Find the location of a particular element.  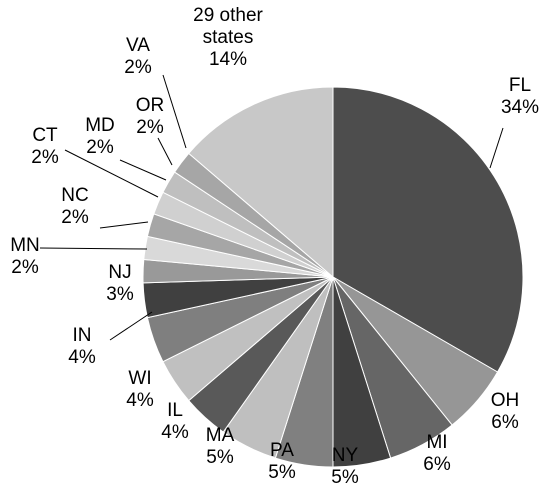

slice-name: MD is located at coordinates (100, 125).